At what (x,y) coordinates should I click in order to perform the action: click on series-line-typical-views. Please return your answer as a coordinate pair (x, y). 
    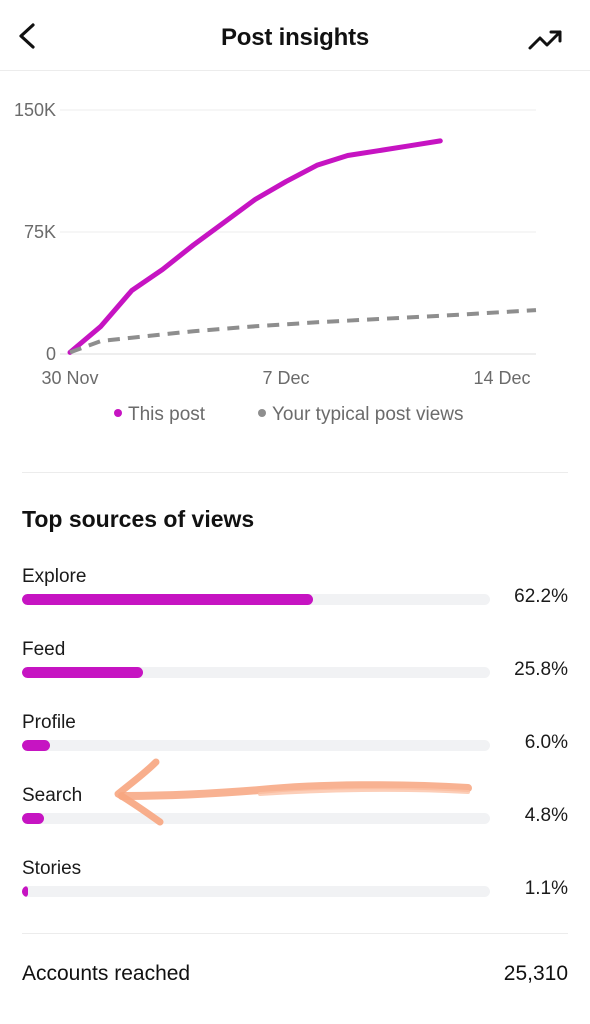
    Looking at the image, I should click on (303, 331).